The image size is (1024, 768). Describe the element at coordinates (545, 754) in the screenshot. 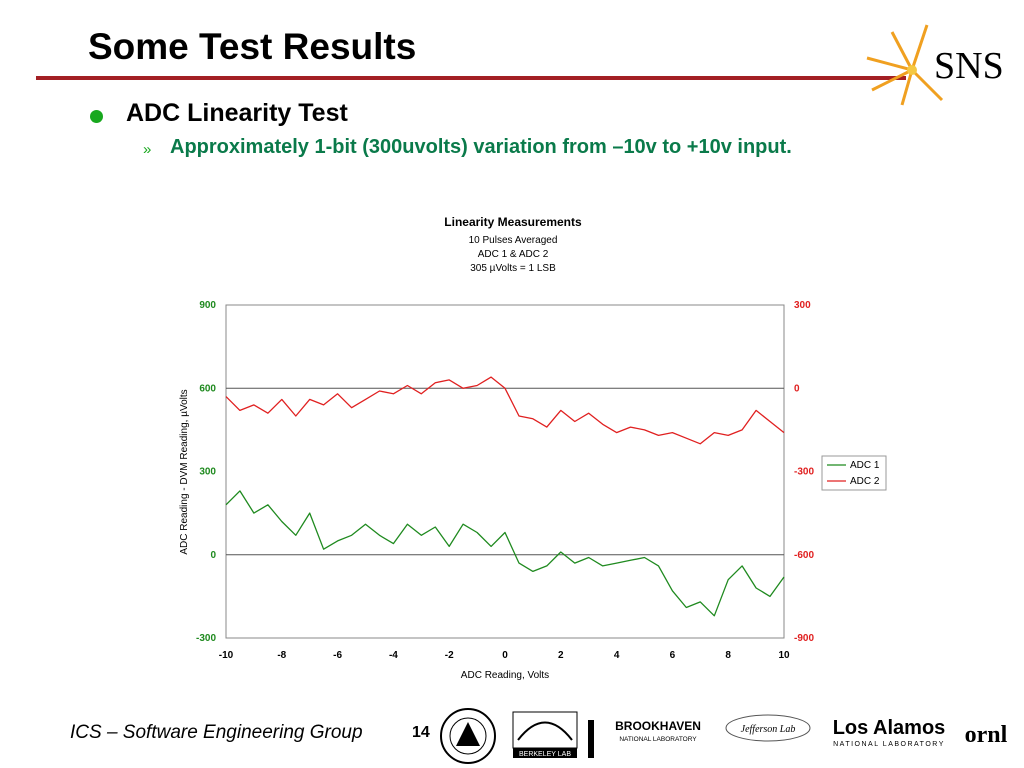

I see `berkeley-lab-text: BERKELEY LAB` at that location.